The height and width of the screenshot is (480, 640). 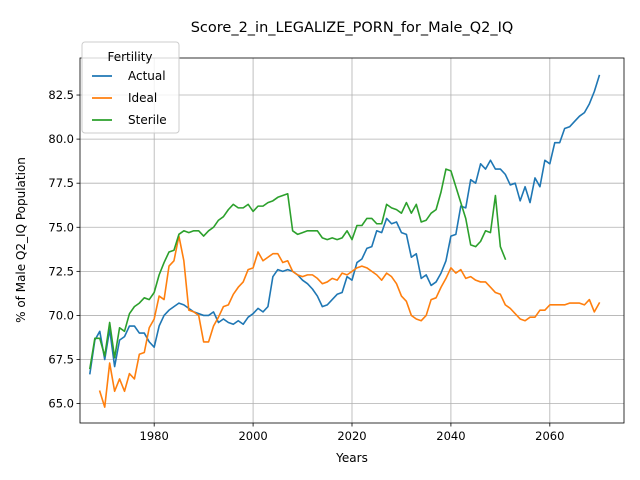 I want to click on legend-label-actual: Actual, so click(x=147, y=76).